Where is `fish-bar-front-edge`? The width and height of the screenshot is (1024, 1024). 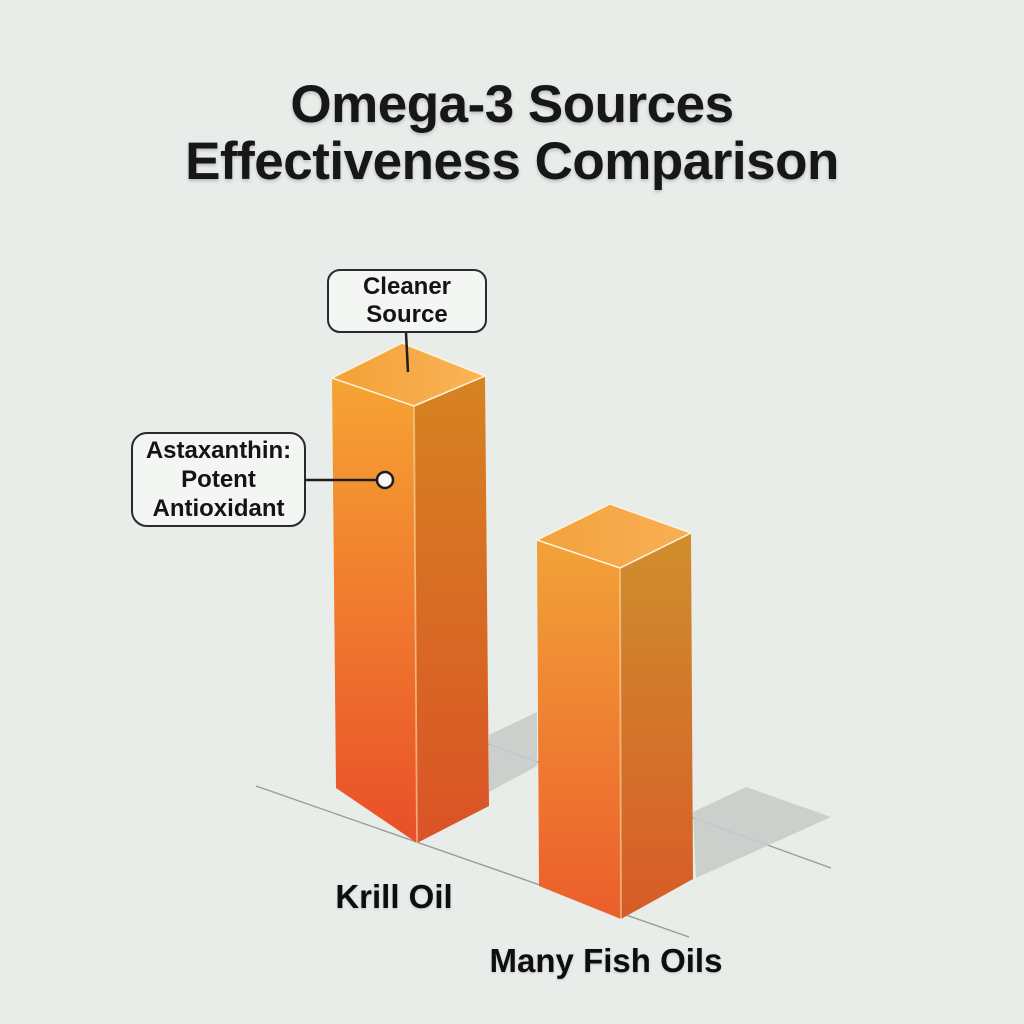 fish-bar-front-edge is located at coordinates (620, 743).